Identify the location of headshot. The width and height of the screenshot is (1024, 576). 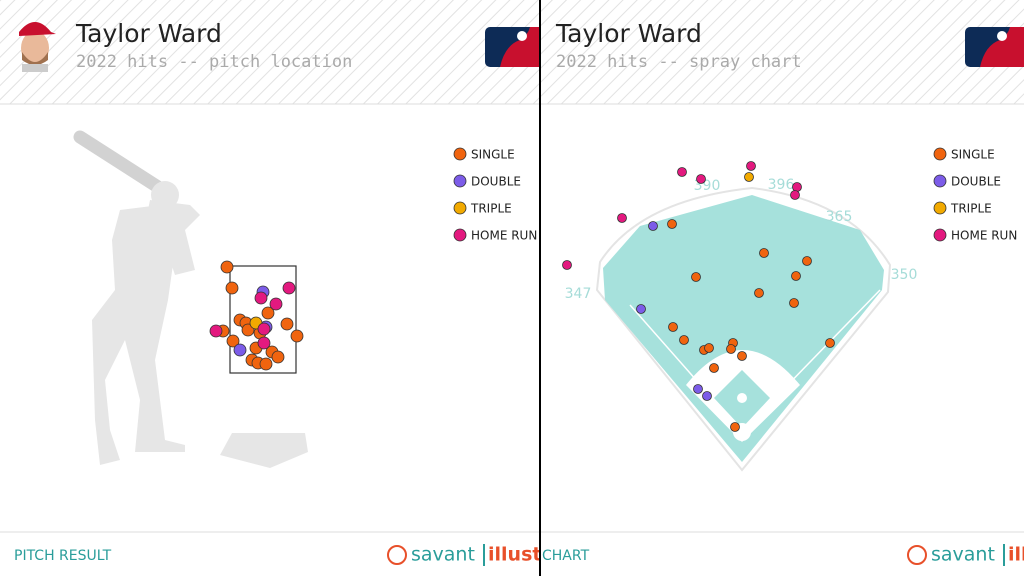
(37, 47).